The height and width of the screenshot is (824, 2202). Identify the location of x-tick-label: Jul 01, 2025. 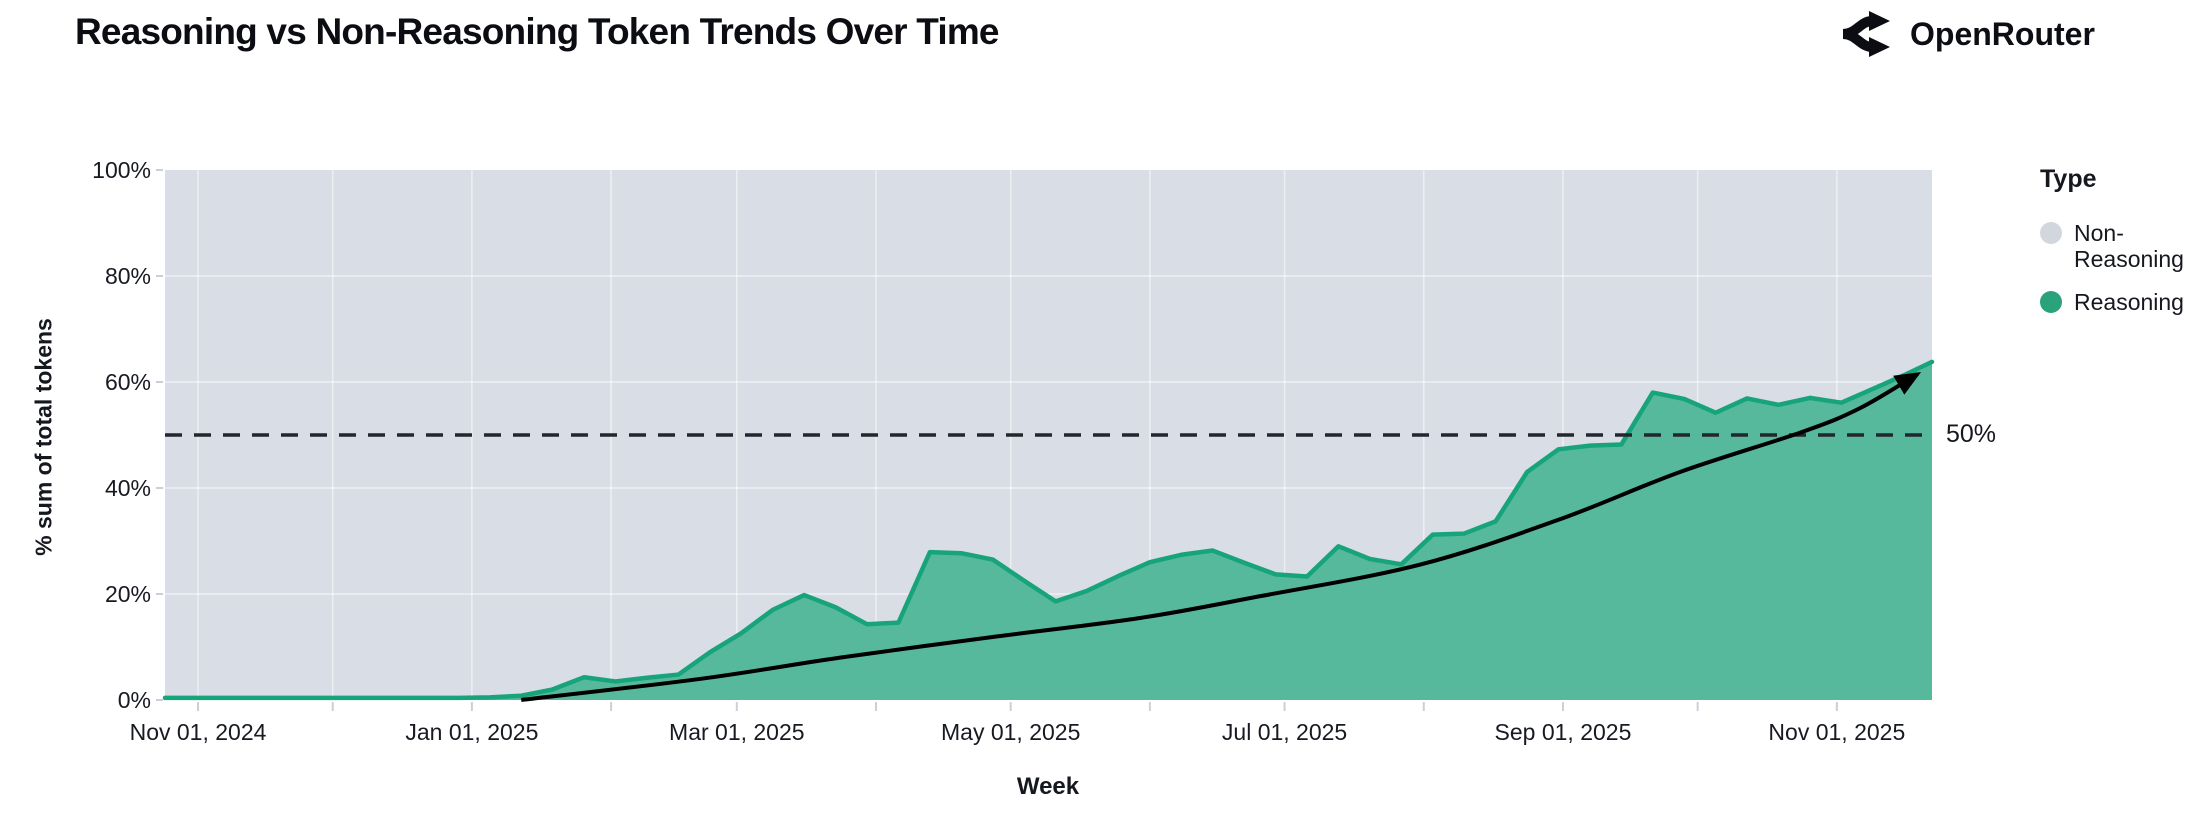
(1284, 732).